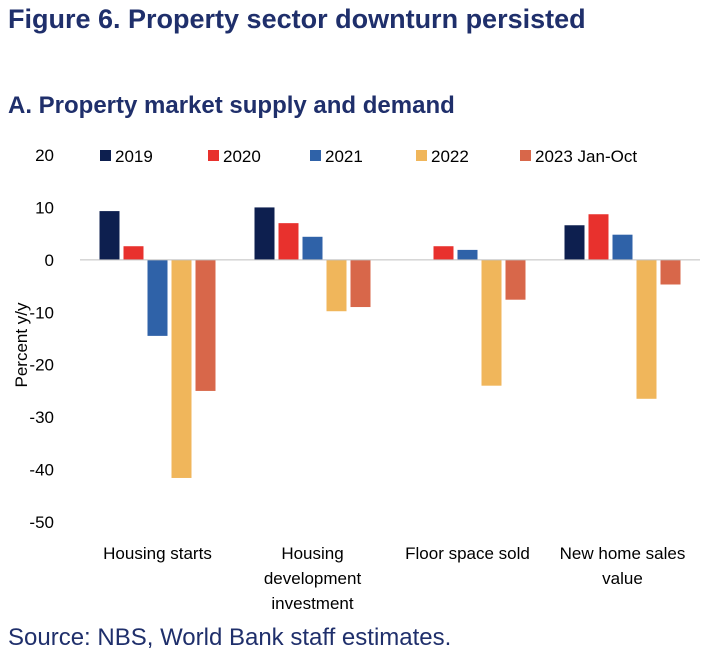 The width and height of the screenshot is (707, 667). What do you see at coordinates (134, 156) in the screenshot?
I see `legend-label: 2019` at bounding box center [134, 156].